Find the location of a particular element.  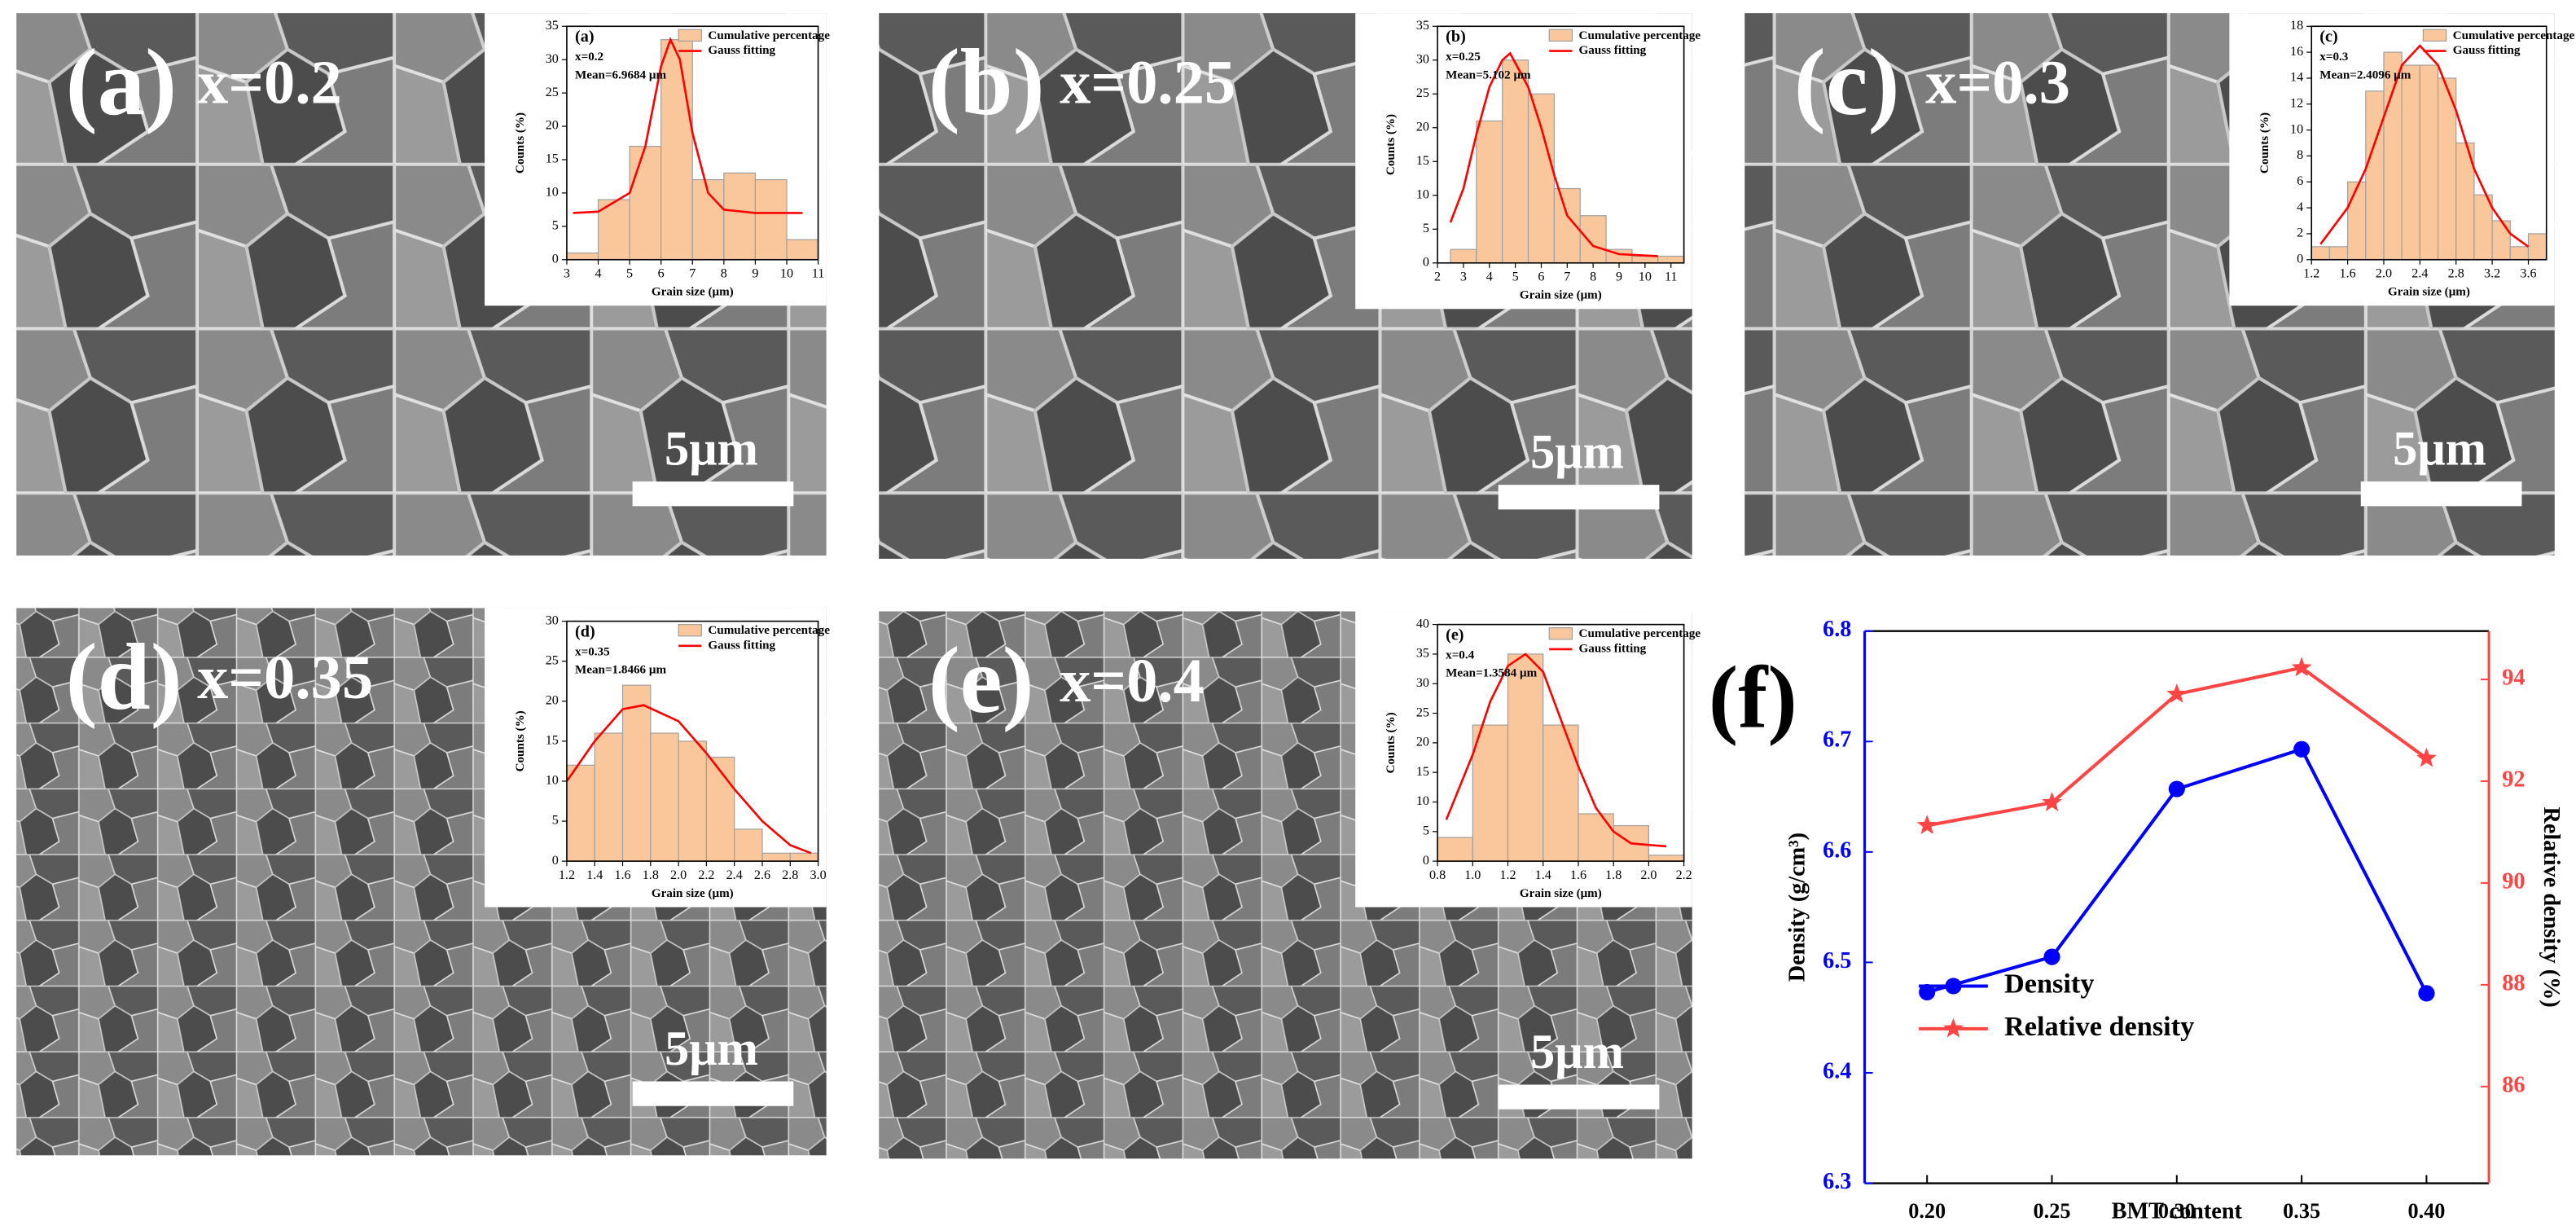

y-tick-label: 6.8 is located at coordinates (1837, 629).